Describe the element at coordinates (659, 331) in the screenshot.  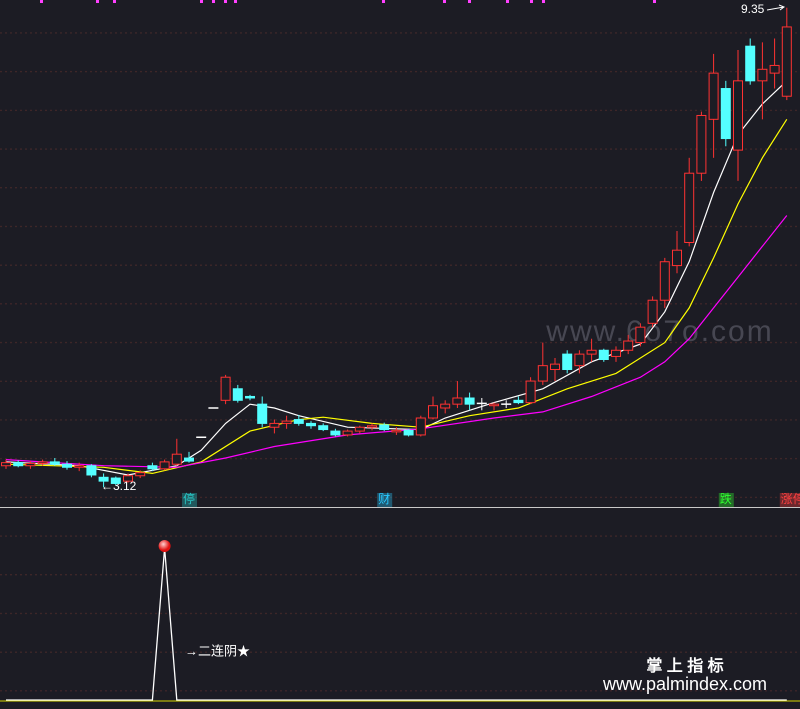
I see `watermark: www.6o7o.com` at that location.